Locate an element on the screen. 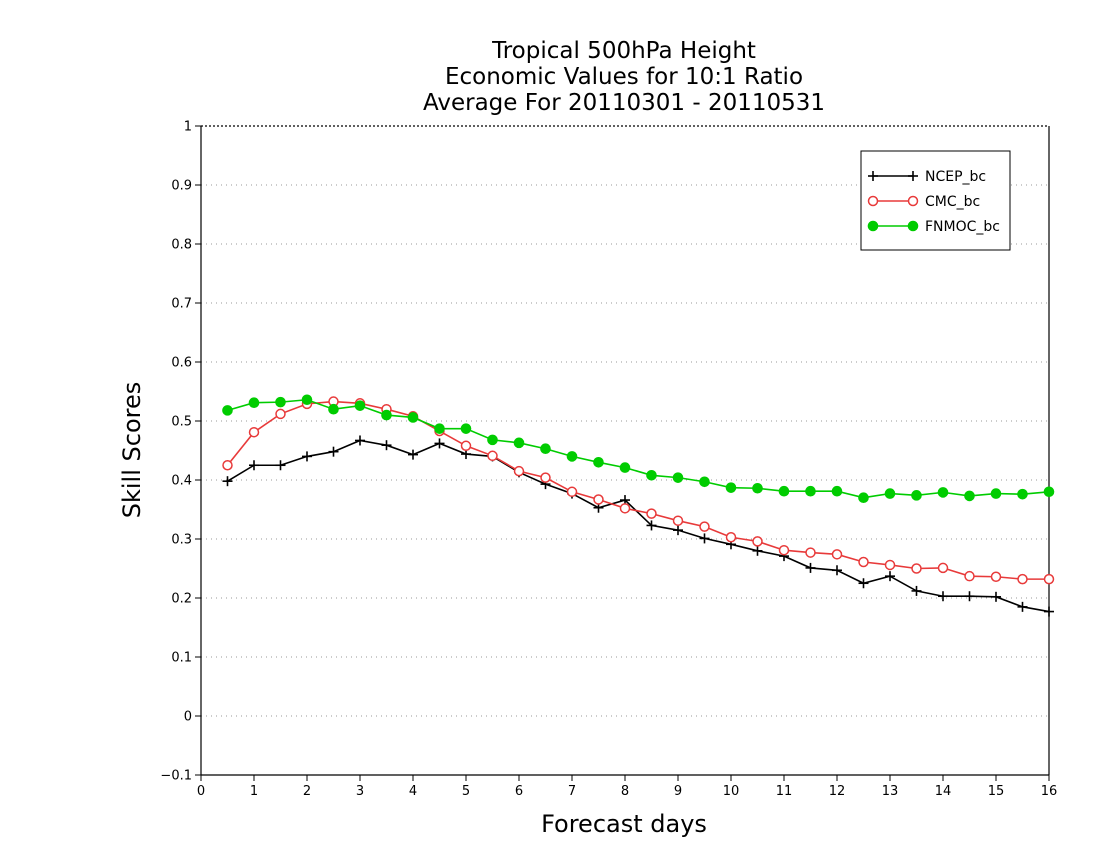  x-tick-label-0: 0 is located at coordinates (201, 791).